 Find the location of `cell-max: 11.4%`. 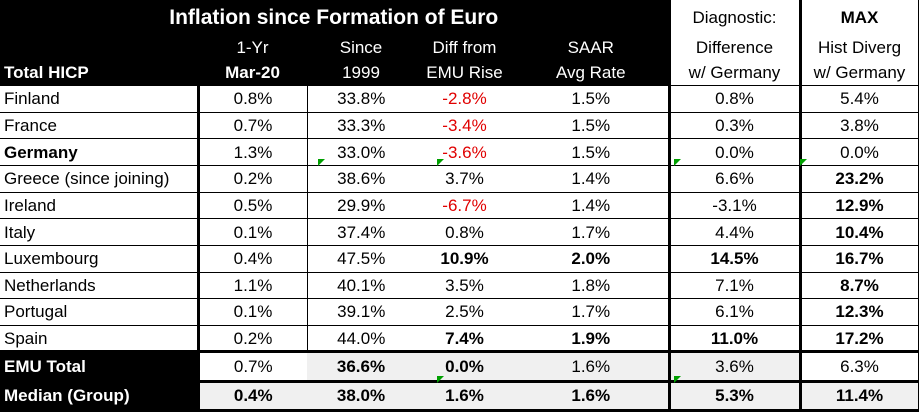

cell-max: 11.4% is located at coordinates (858, 396).